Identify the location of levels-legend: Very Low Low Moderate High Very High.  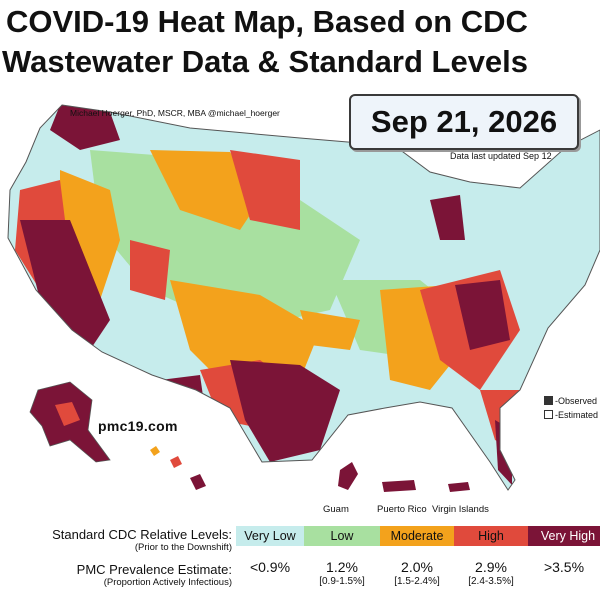
(418, 536).